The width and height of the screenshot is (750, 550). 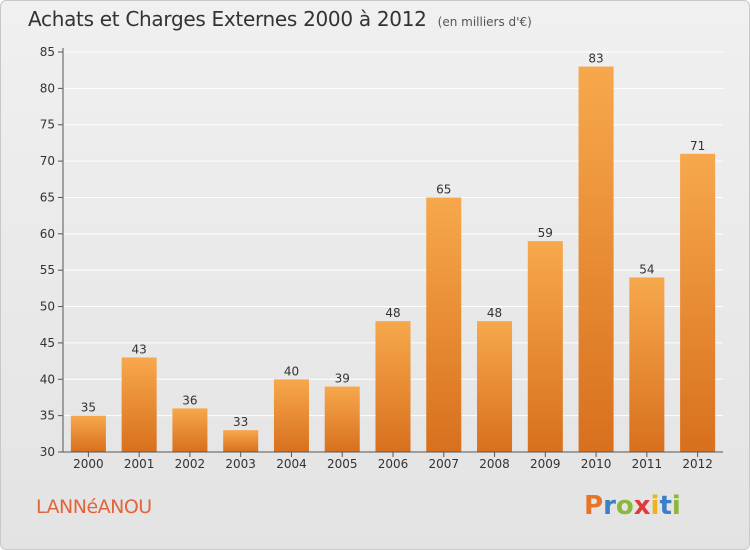 I want to click on x-tick-label-2008: 2008, so click(x=494, y=464).